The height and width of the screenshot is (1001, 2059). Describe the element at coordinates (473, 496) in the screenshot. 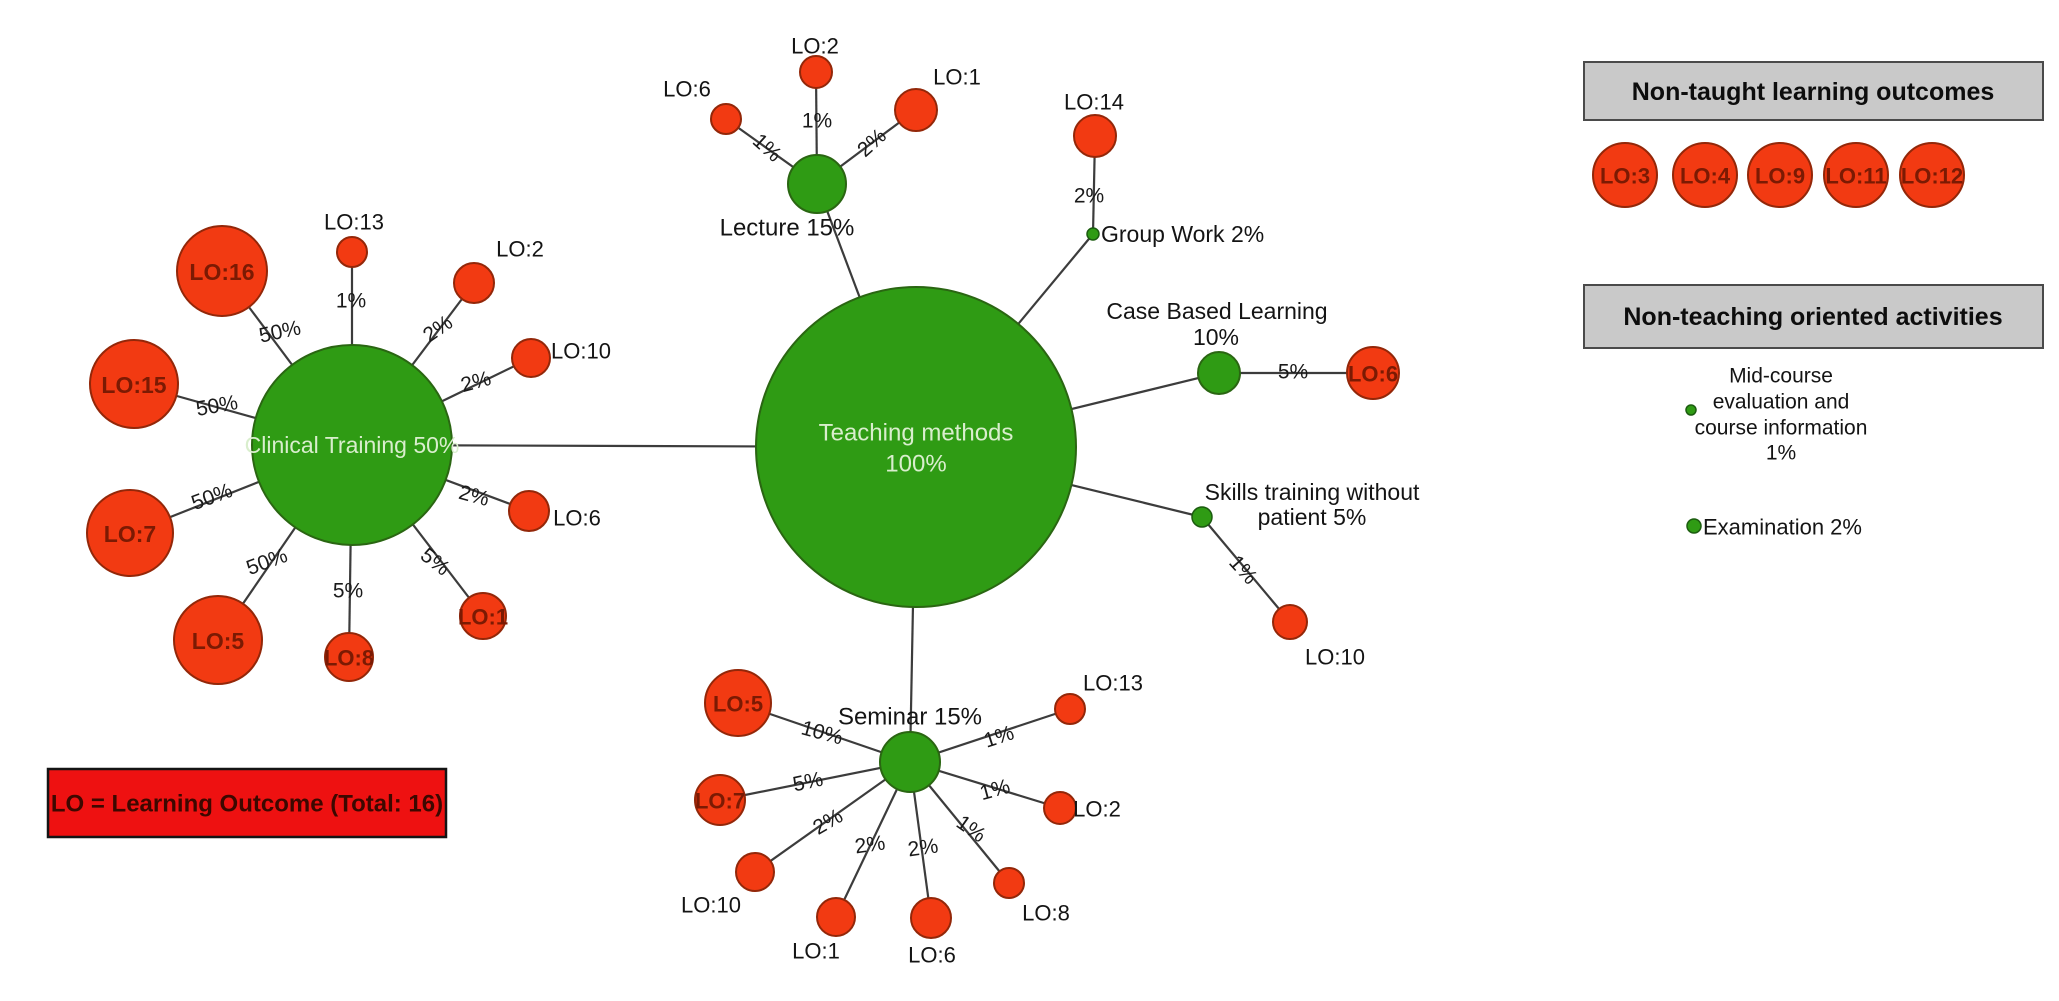

I see `pct-clinical-lo6: 2%` at that location.